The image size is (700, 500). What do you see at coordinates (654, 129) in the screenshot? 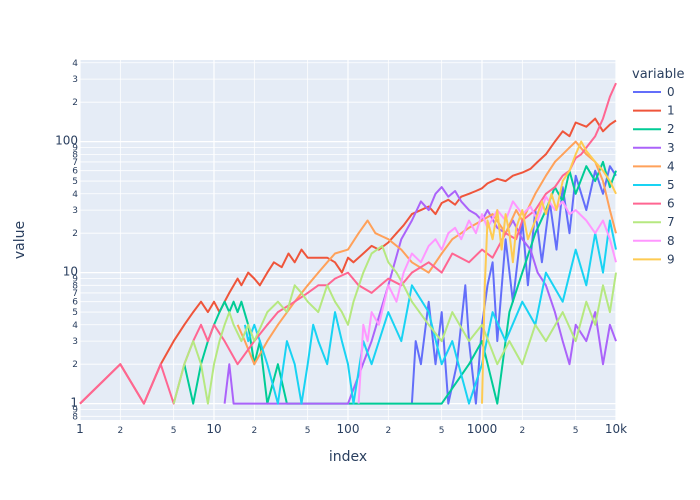
I see `legend-item-2: 2` at bounding box center [654, 129].